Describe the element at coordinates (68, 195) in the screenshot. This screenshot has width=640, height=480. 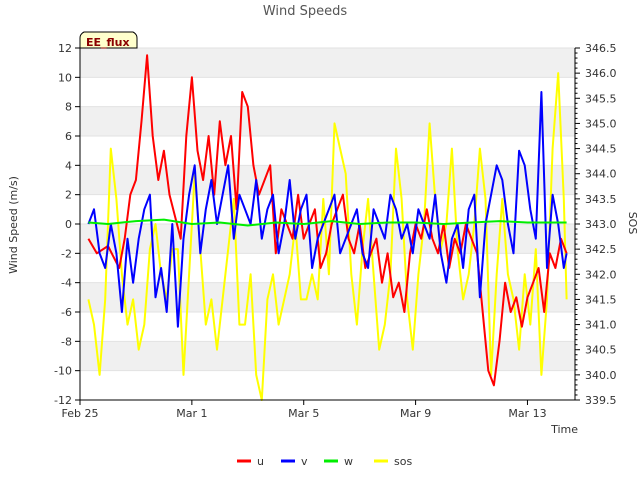
I see `y-tick-label: 2` at that location.